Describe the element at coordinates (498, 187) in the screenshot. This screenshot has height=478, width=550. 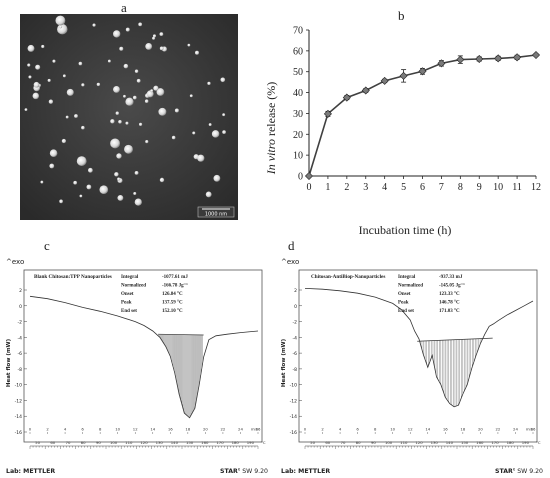
I see `x-tick-label: 10` at that location.